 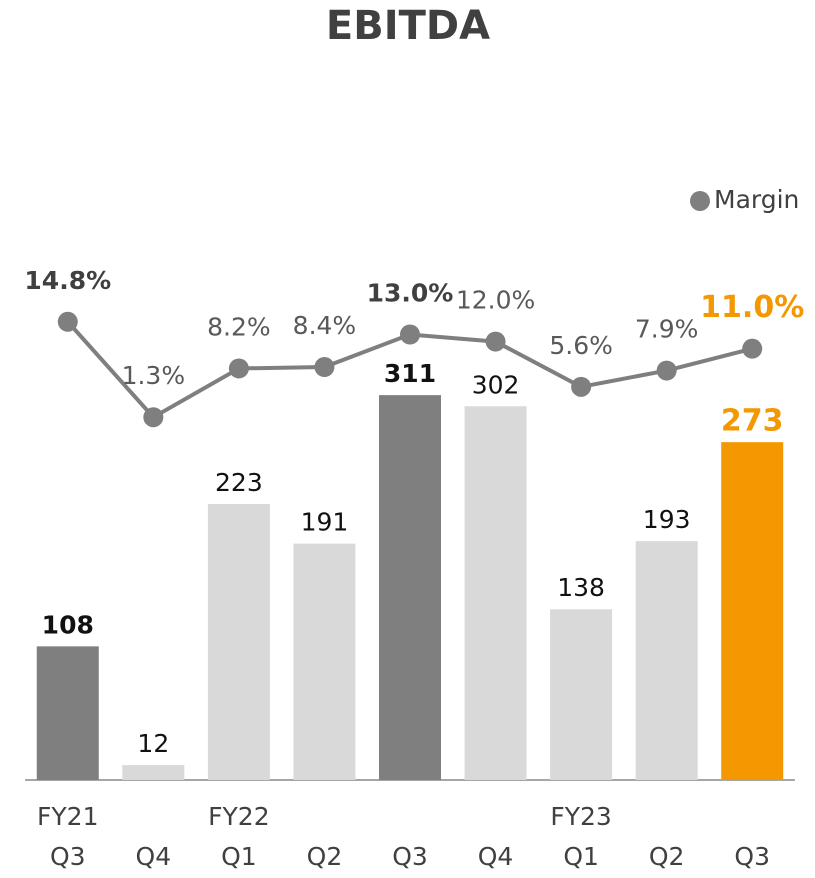 What do you see at coordinates (756, 199) in the screenshot?
I see `legend-label: Margin` at bounding box center [756, 199].